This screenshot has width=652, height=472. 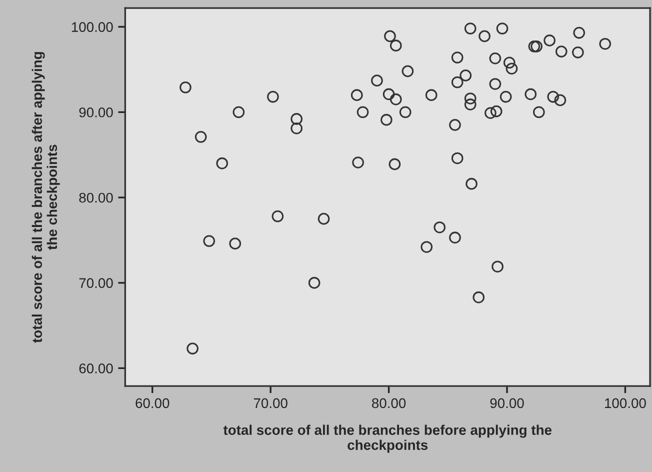 I want to click on x-tick-label: 70.00, so click(x=271, y=403).